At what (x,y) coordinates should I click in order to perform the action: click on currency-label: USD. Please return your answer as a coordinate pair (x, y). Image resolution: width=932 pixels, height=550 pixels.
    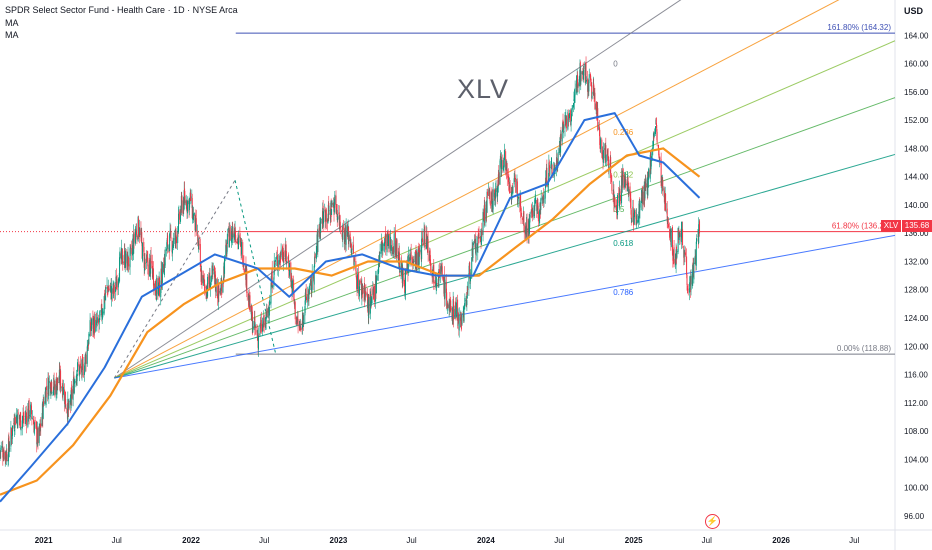
    Looking at the image, I should click on (914, 11).